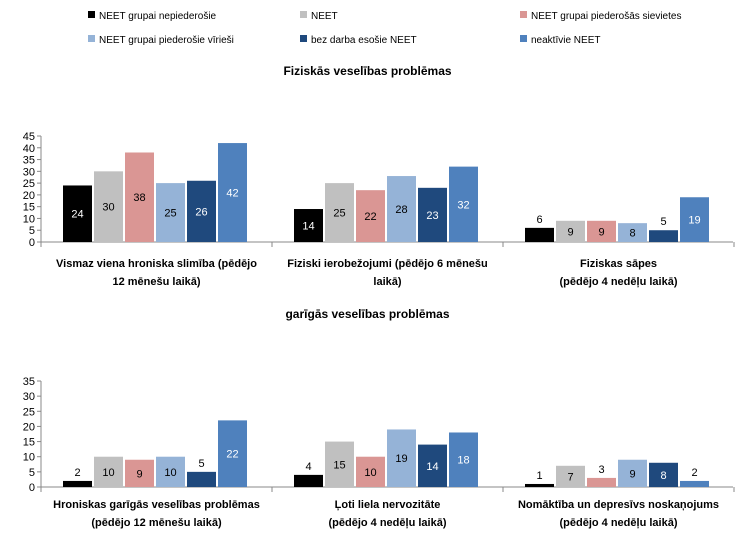  I want to click on data-label: 23, so click(432, 216).